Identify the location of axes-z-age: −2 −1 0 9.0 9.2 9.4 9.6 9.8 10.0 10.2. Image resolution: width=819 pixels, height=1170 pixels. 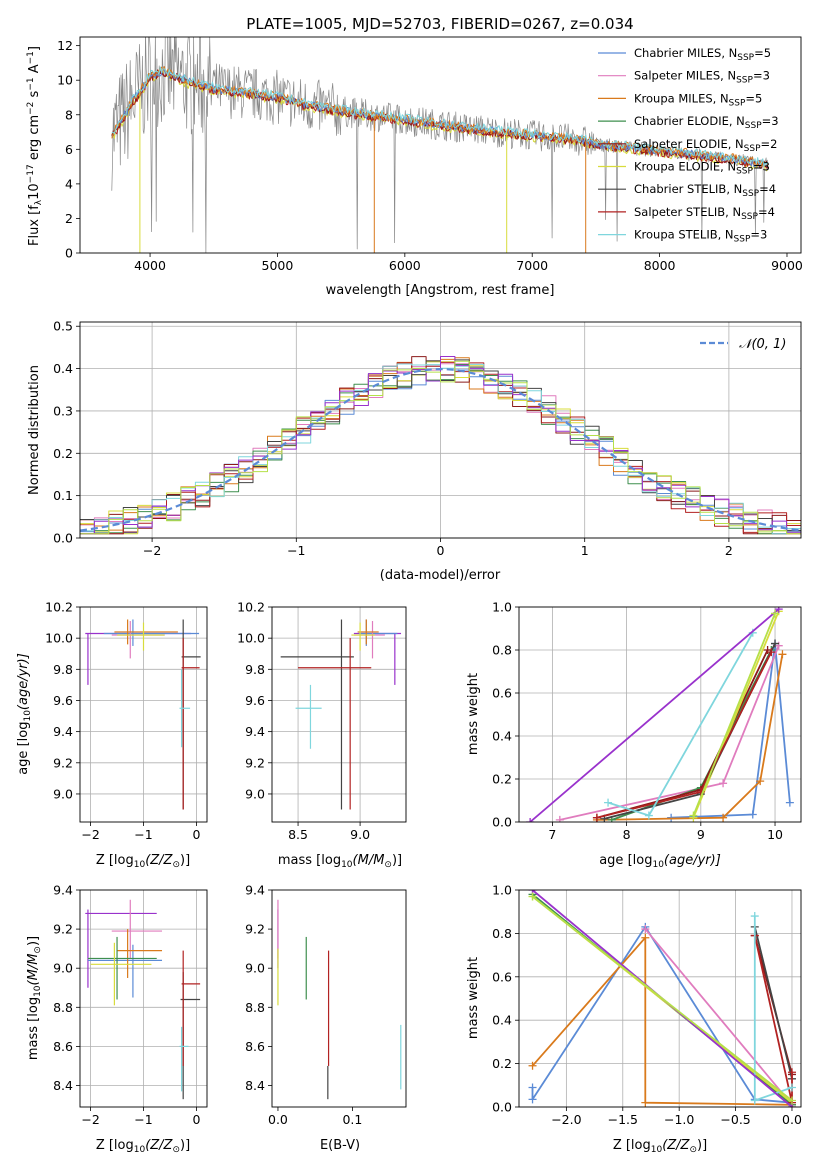
(126, 721).